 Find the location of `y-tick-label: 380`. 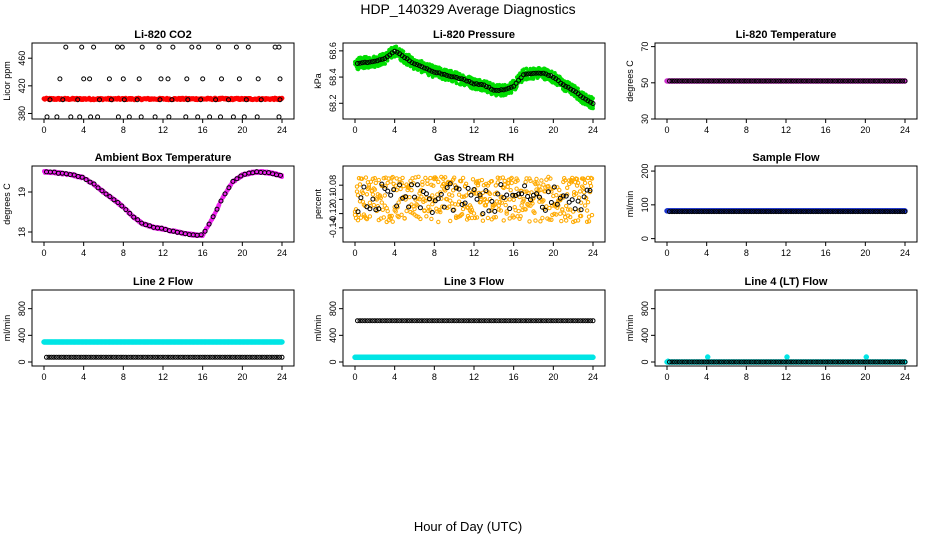

y-tick-label: 380 is located at coordinates (22, 113).